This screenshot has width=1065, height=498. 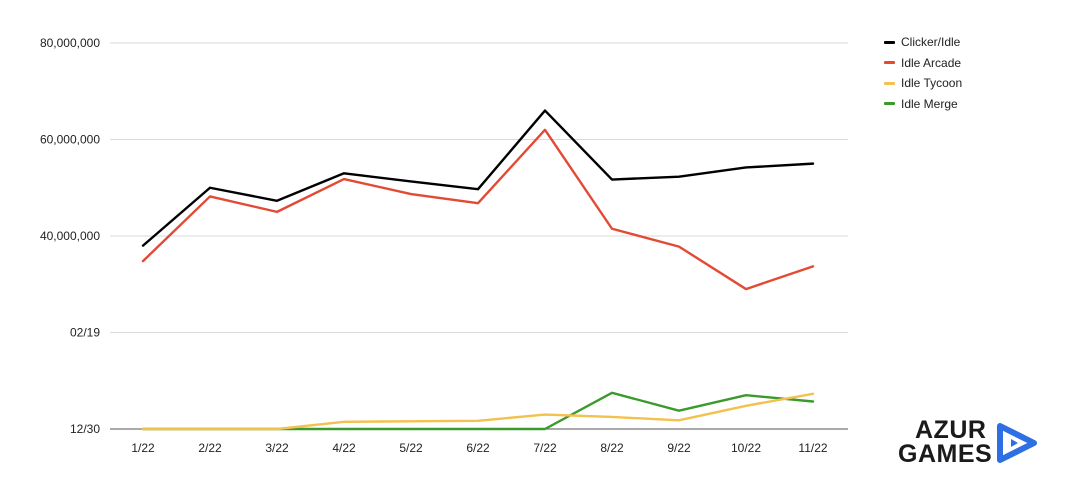 What do you see at coordinates (70, 43) in the screenshot?
I see `y-tick-label: 80,000,000` at bounding box center [70, 43].